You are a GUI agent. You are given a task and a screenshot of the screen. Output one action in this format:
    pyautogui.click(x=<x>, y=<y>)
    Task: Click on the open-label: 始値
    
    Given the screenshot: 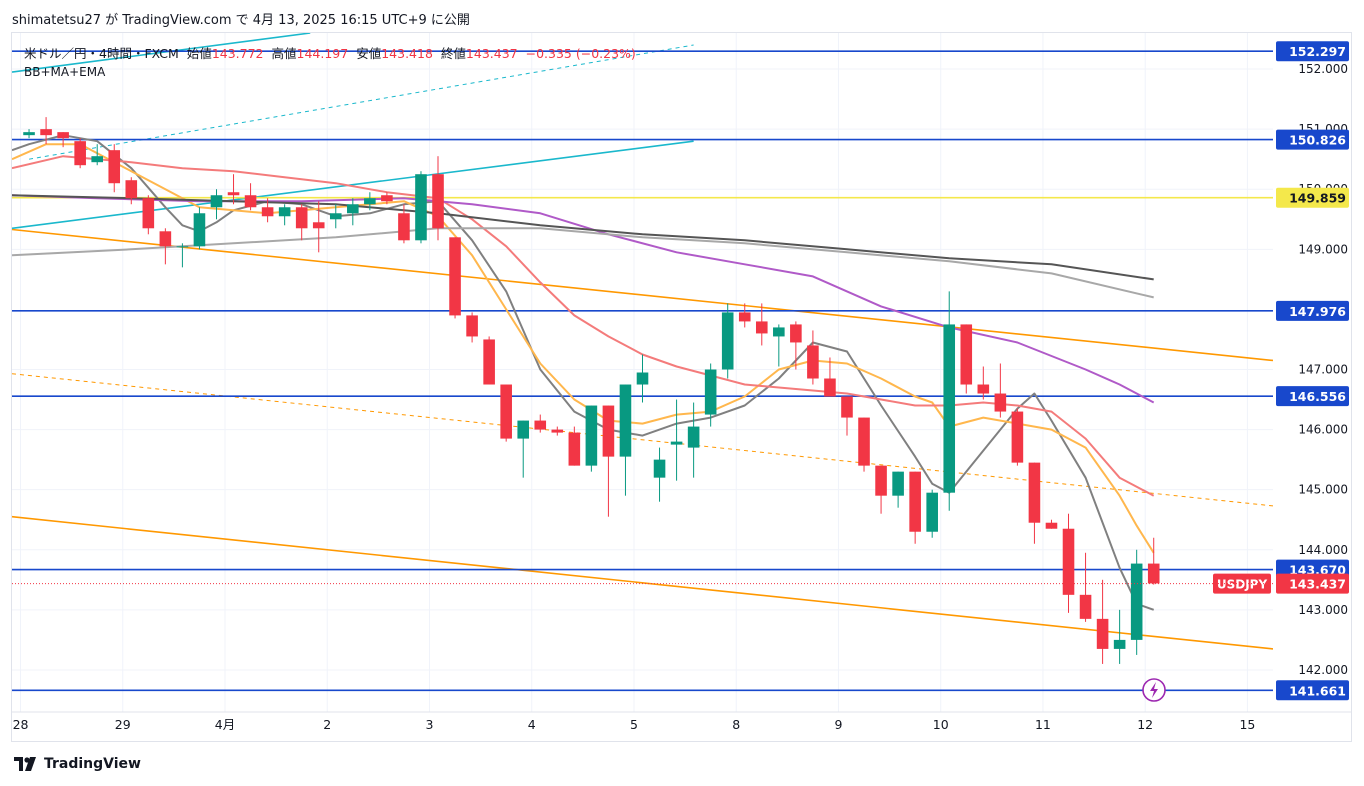 What is the action you would take?
    pyautogui.click(x=199, y=53)
    